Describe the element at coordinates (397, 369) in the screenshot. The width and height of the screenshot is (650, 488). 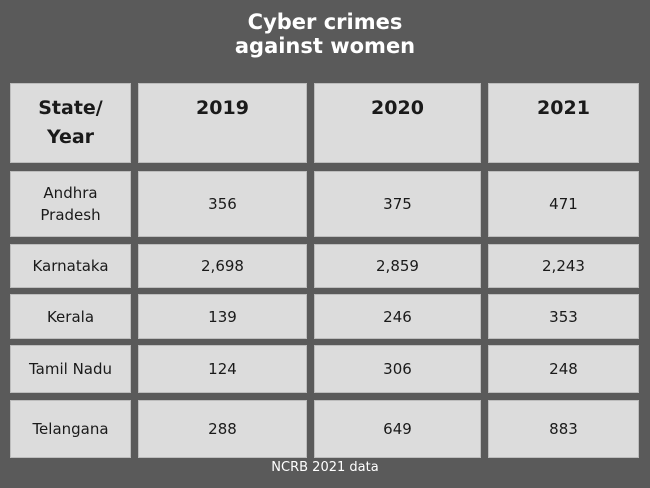
I see `table-cell-tamil-nadu-2020: 306` at that location.